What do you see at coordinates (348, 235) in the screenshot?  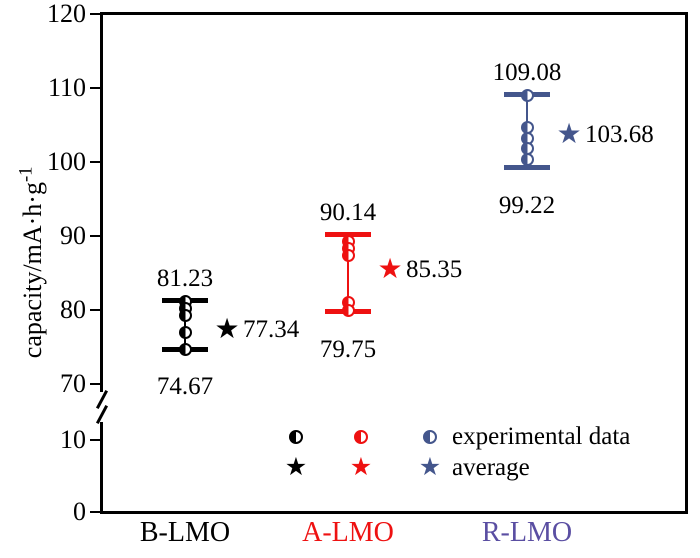 I see `error-bar-cap-max-A-LMO` at bounding box center [348, 235].